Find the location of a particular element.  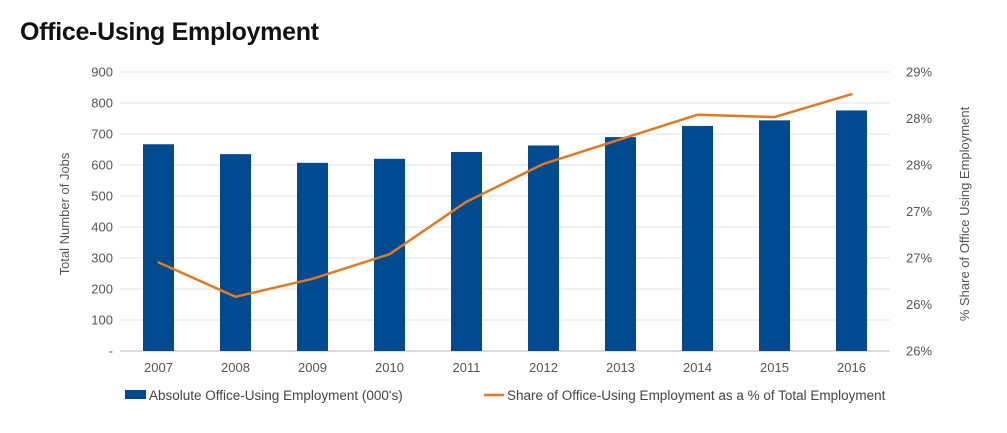

right-axis-ticks: 26% 26% 27% 27% 28% 28% 29% is located at coordinates (919, 212).